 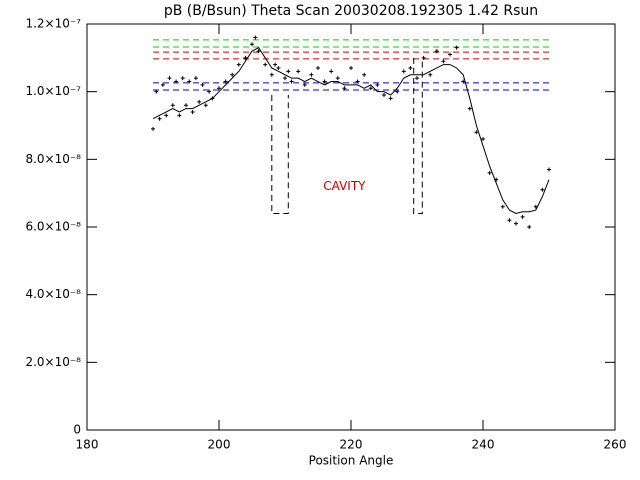 What do you see at coordinates (53, 294) in the screenshot?
I see `y-tick-label: 4.0×10⁻⁸` at bounding box center [53, 294].